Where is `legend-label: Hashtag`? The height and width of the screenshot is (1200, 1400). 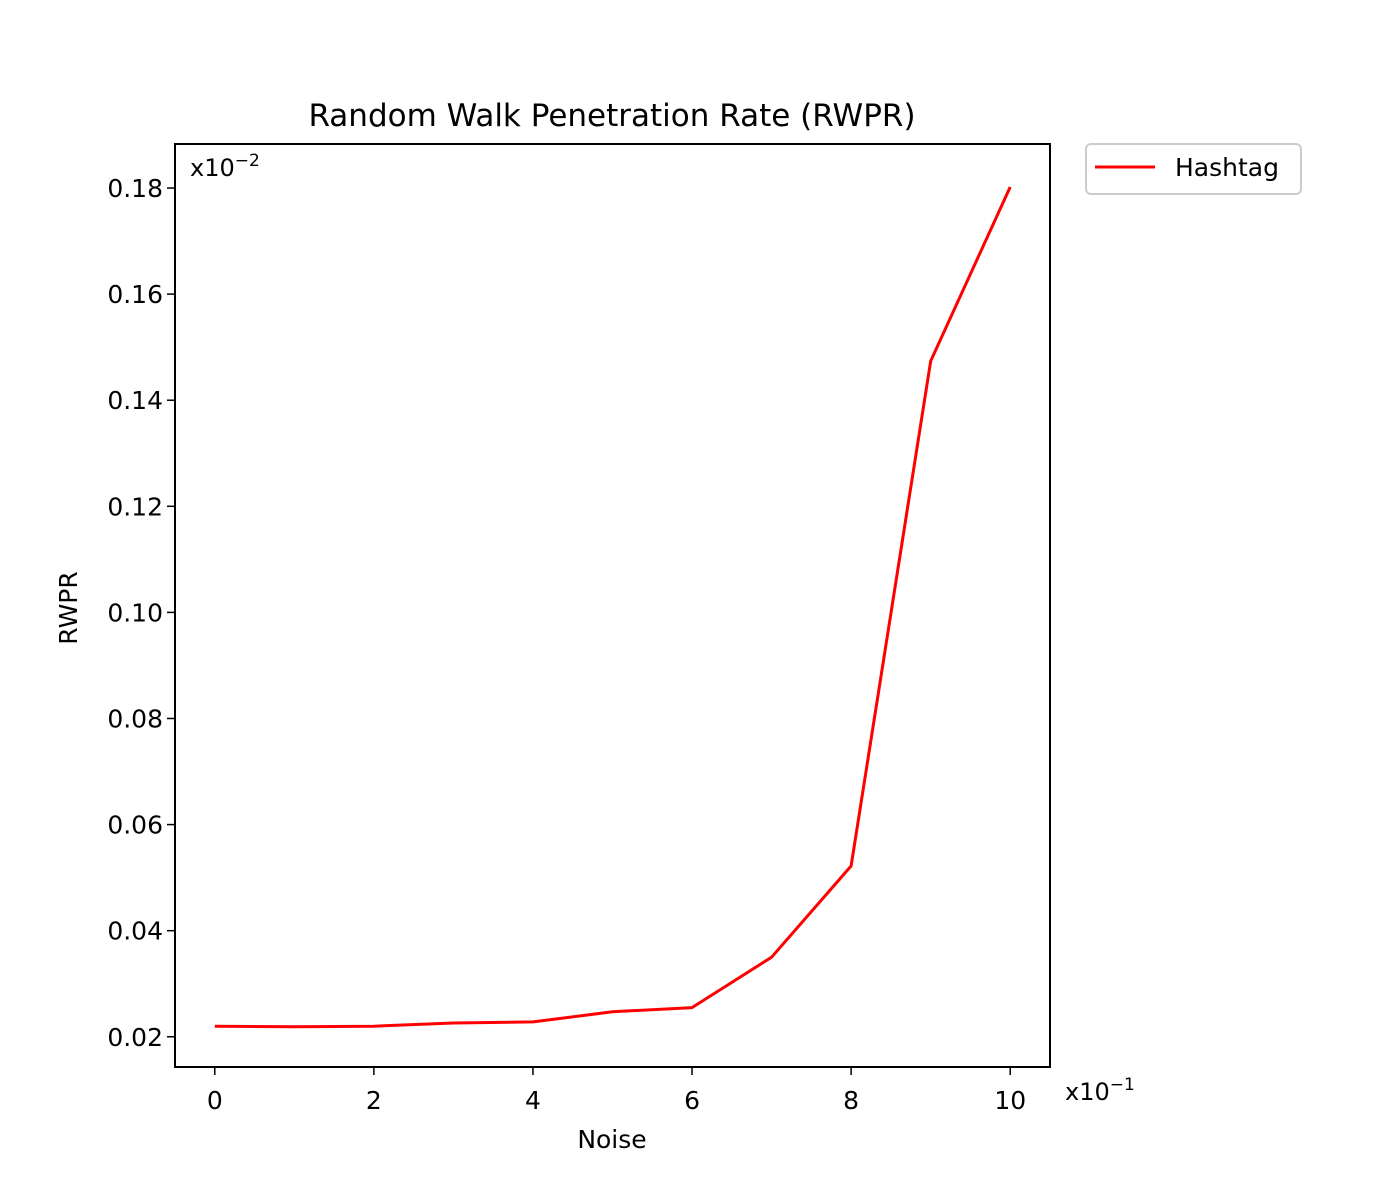 legend-label: Hashtag is located at coordinates (1227, 167).